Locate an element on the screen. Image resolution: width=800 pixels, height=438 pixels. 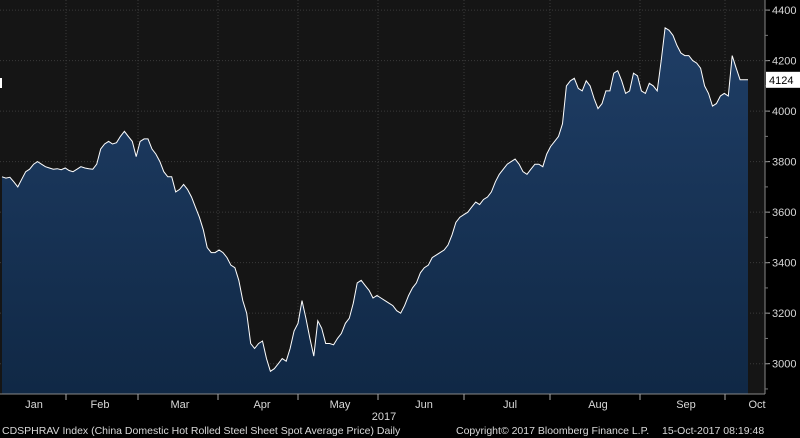
x-tick-label: Mar is located at coordinates (180, 405).